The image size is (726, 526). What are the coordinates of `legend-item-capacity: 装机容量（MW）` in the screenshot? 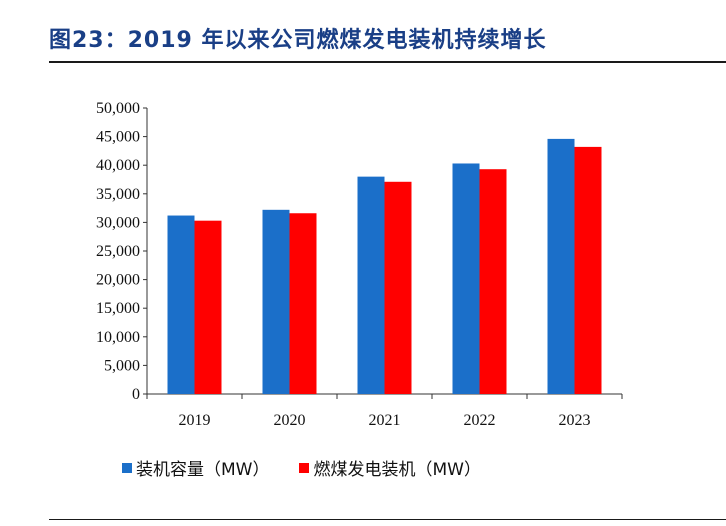 It's located at (195, 467).